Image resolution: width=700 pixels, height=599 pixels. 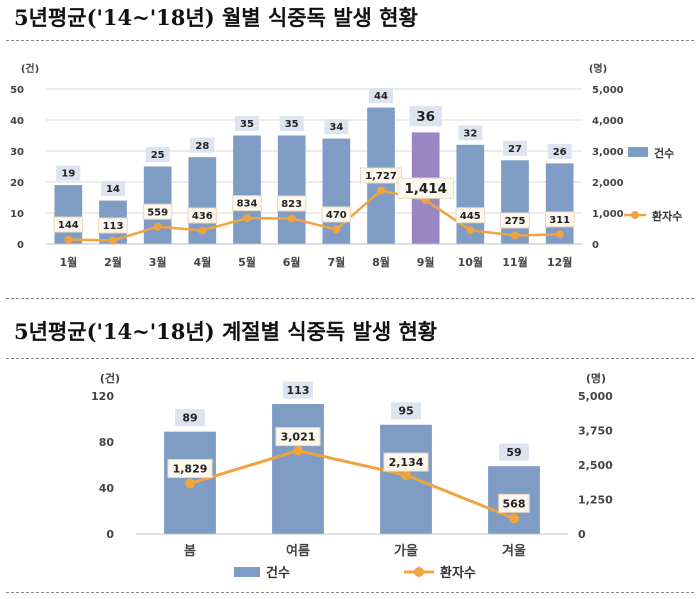 I want to click on line-value-label: 834, so click(x=247, y=204).